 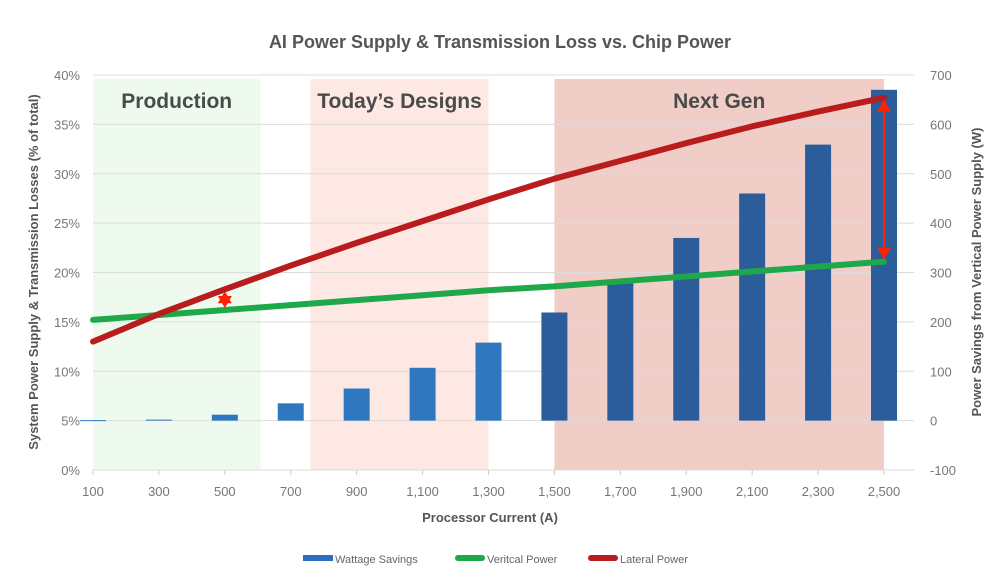 What do you see at coordinates (941, 124) in the screenshot?
I see `y2-tick-label: 600` at bounding box center [941, 124].